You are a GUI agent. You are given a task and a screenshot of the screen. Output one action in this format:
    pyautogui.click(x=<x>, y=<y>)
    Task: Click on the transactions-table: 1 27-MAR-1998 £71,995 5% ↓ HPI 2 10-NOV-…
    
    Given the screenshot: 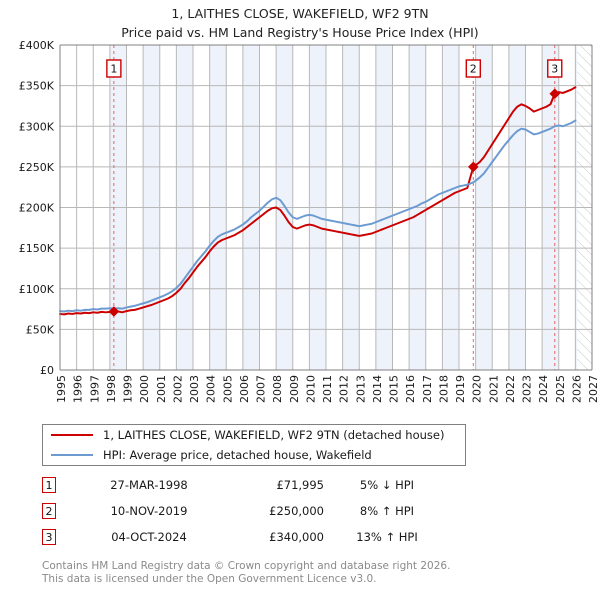 What is the action you would take?
    pyautogui.click(x=257, y=511)
    